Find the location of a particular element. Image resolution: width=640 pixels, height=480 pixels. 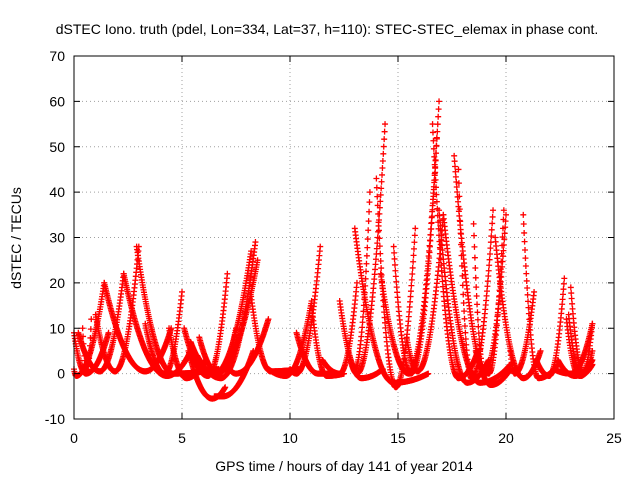

y-tick-label: 60 is located at coordinates (57, 101).